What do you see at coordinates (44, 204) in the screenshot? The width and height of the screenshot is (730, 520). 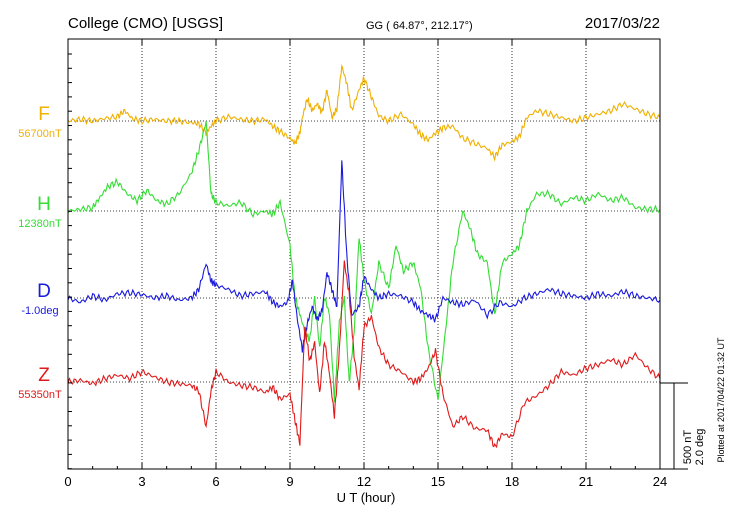 I see `component-letter-h: H` at bounding box center [44, 204].